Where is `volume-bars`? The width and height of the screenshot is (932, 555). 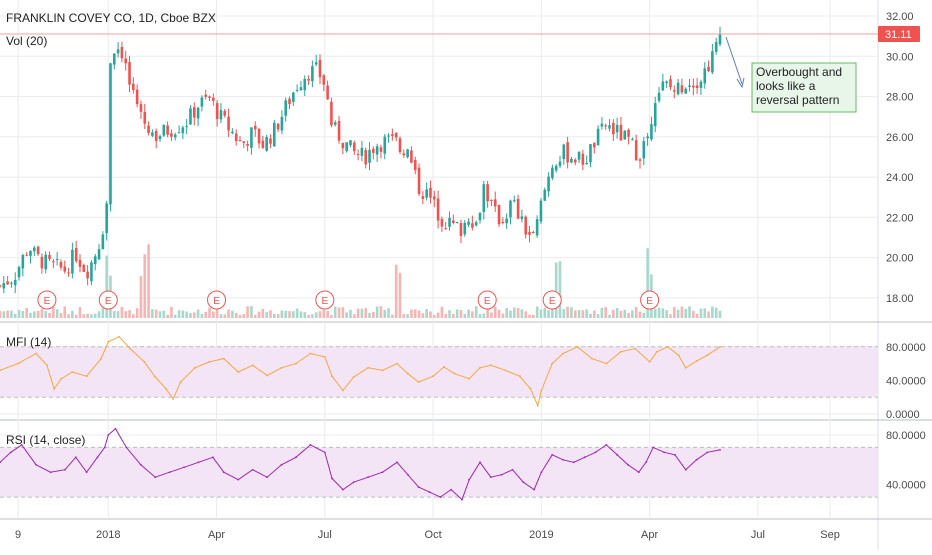 volume-bars is located at coordinates (361, 281).